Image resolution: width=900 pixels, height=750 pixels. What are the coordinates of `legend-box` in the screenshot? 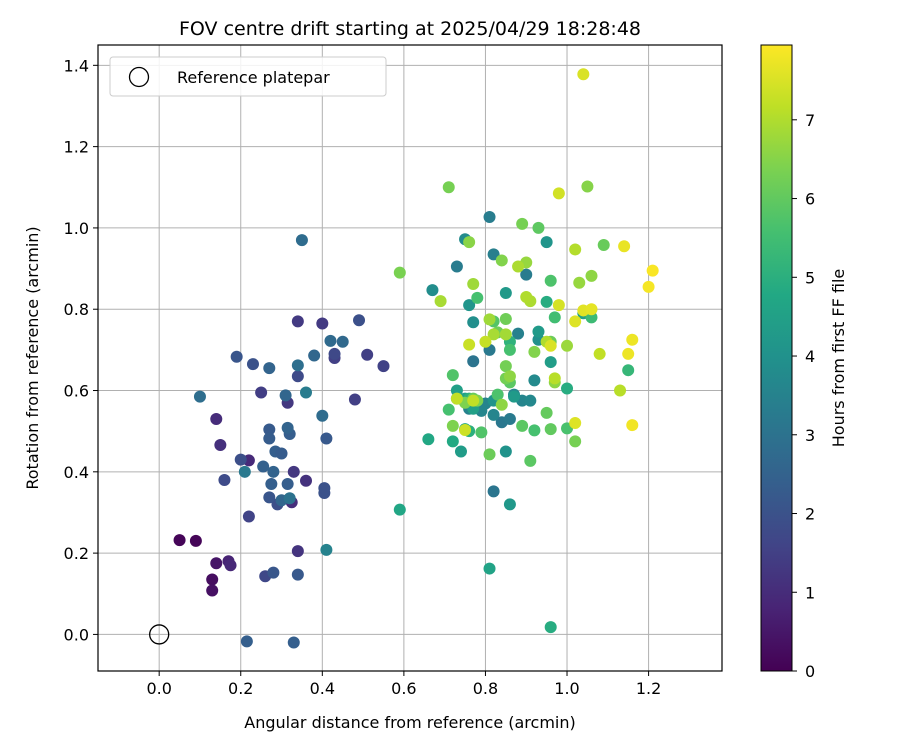 It's located at (248, 76).